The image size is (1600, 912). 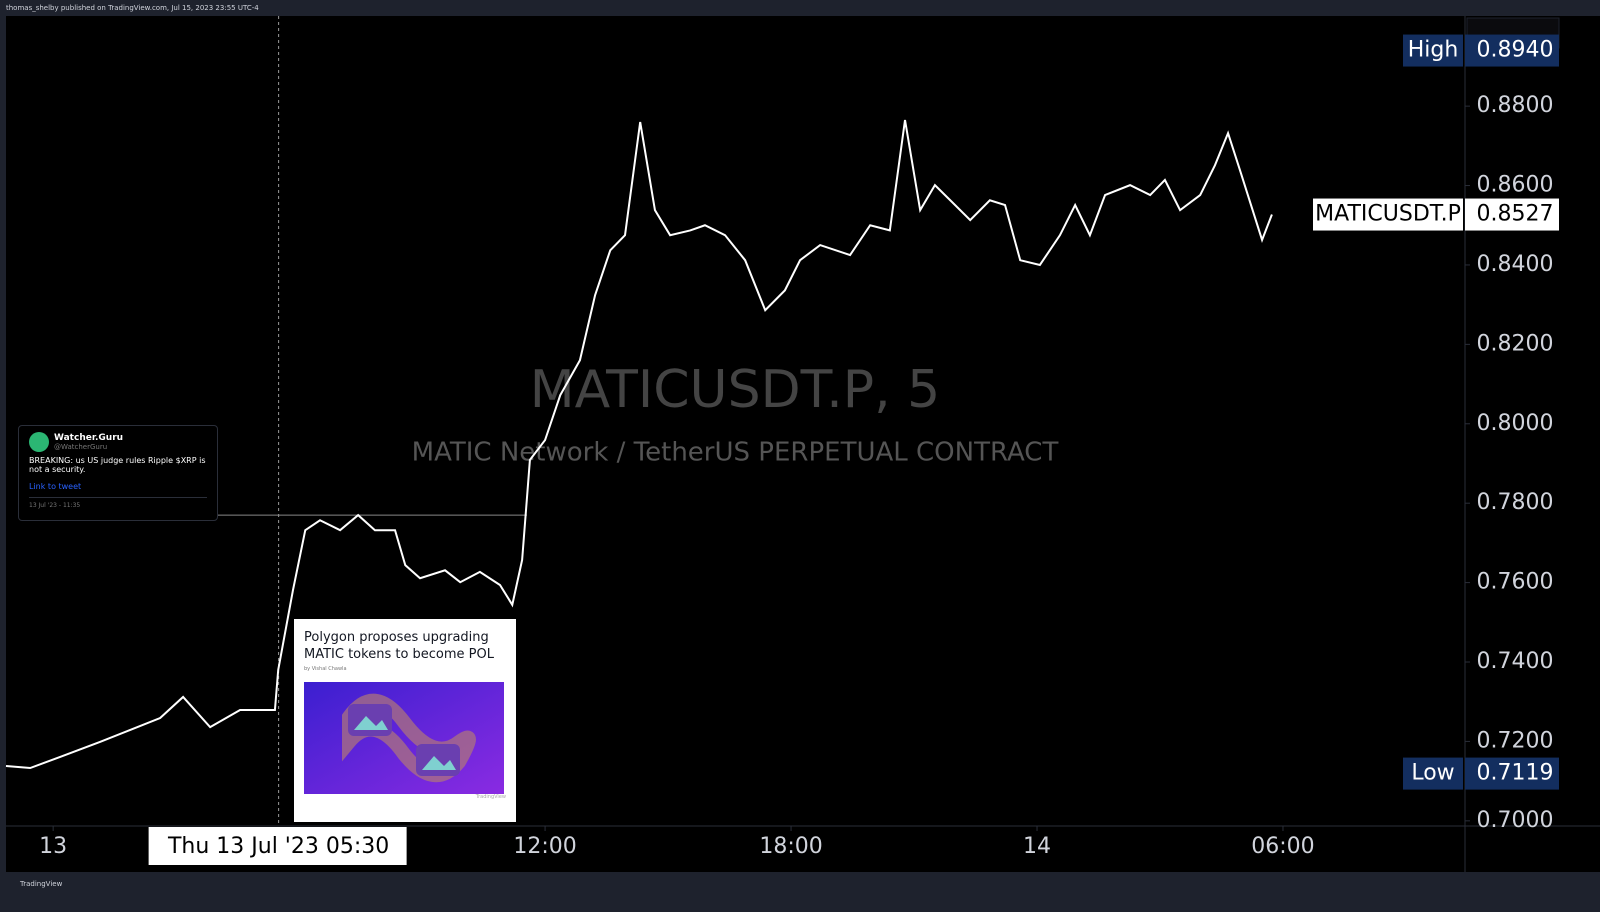 I want to click on header-bar, so click(x=800, y=8).